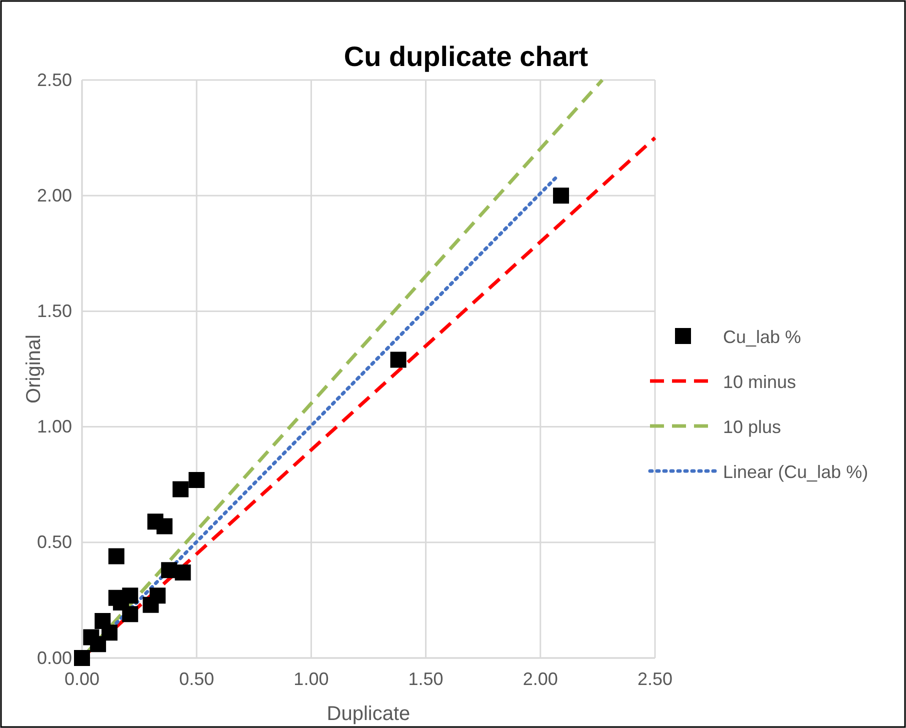 The image size is (906, 728). I want to click on y-tick-label: 2.50, so click(54, 80).